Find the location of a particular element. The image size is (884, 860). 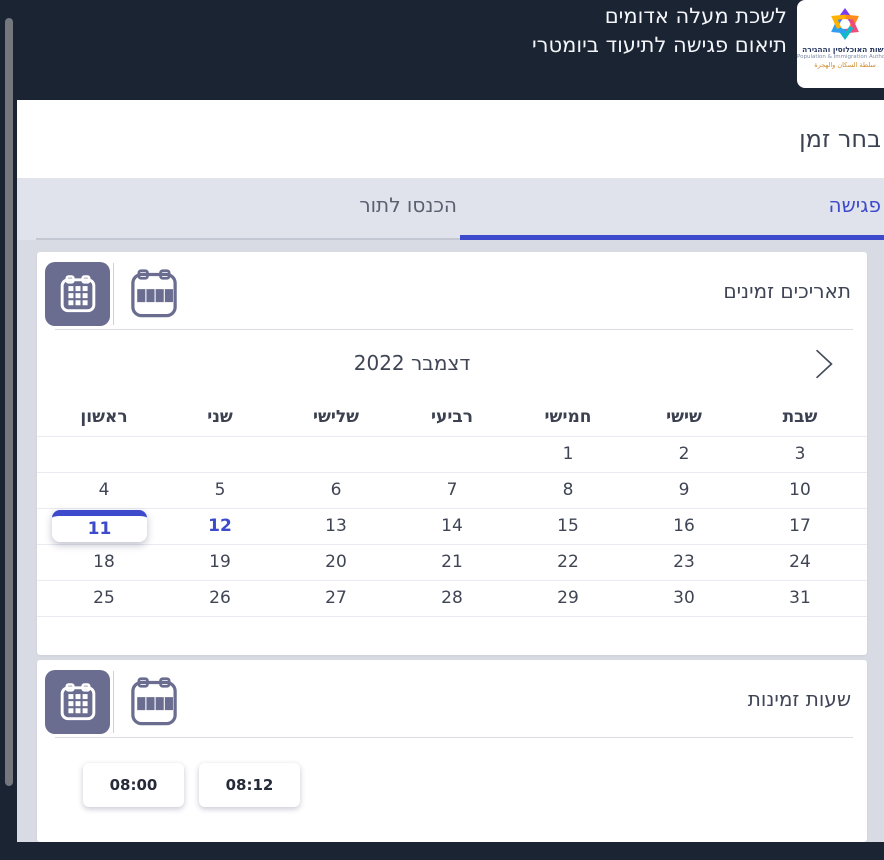

calendar-week-row: 11 12 13 14 15 16 17 is located at coordinates (452, 527).